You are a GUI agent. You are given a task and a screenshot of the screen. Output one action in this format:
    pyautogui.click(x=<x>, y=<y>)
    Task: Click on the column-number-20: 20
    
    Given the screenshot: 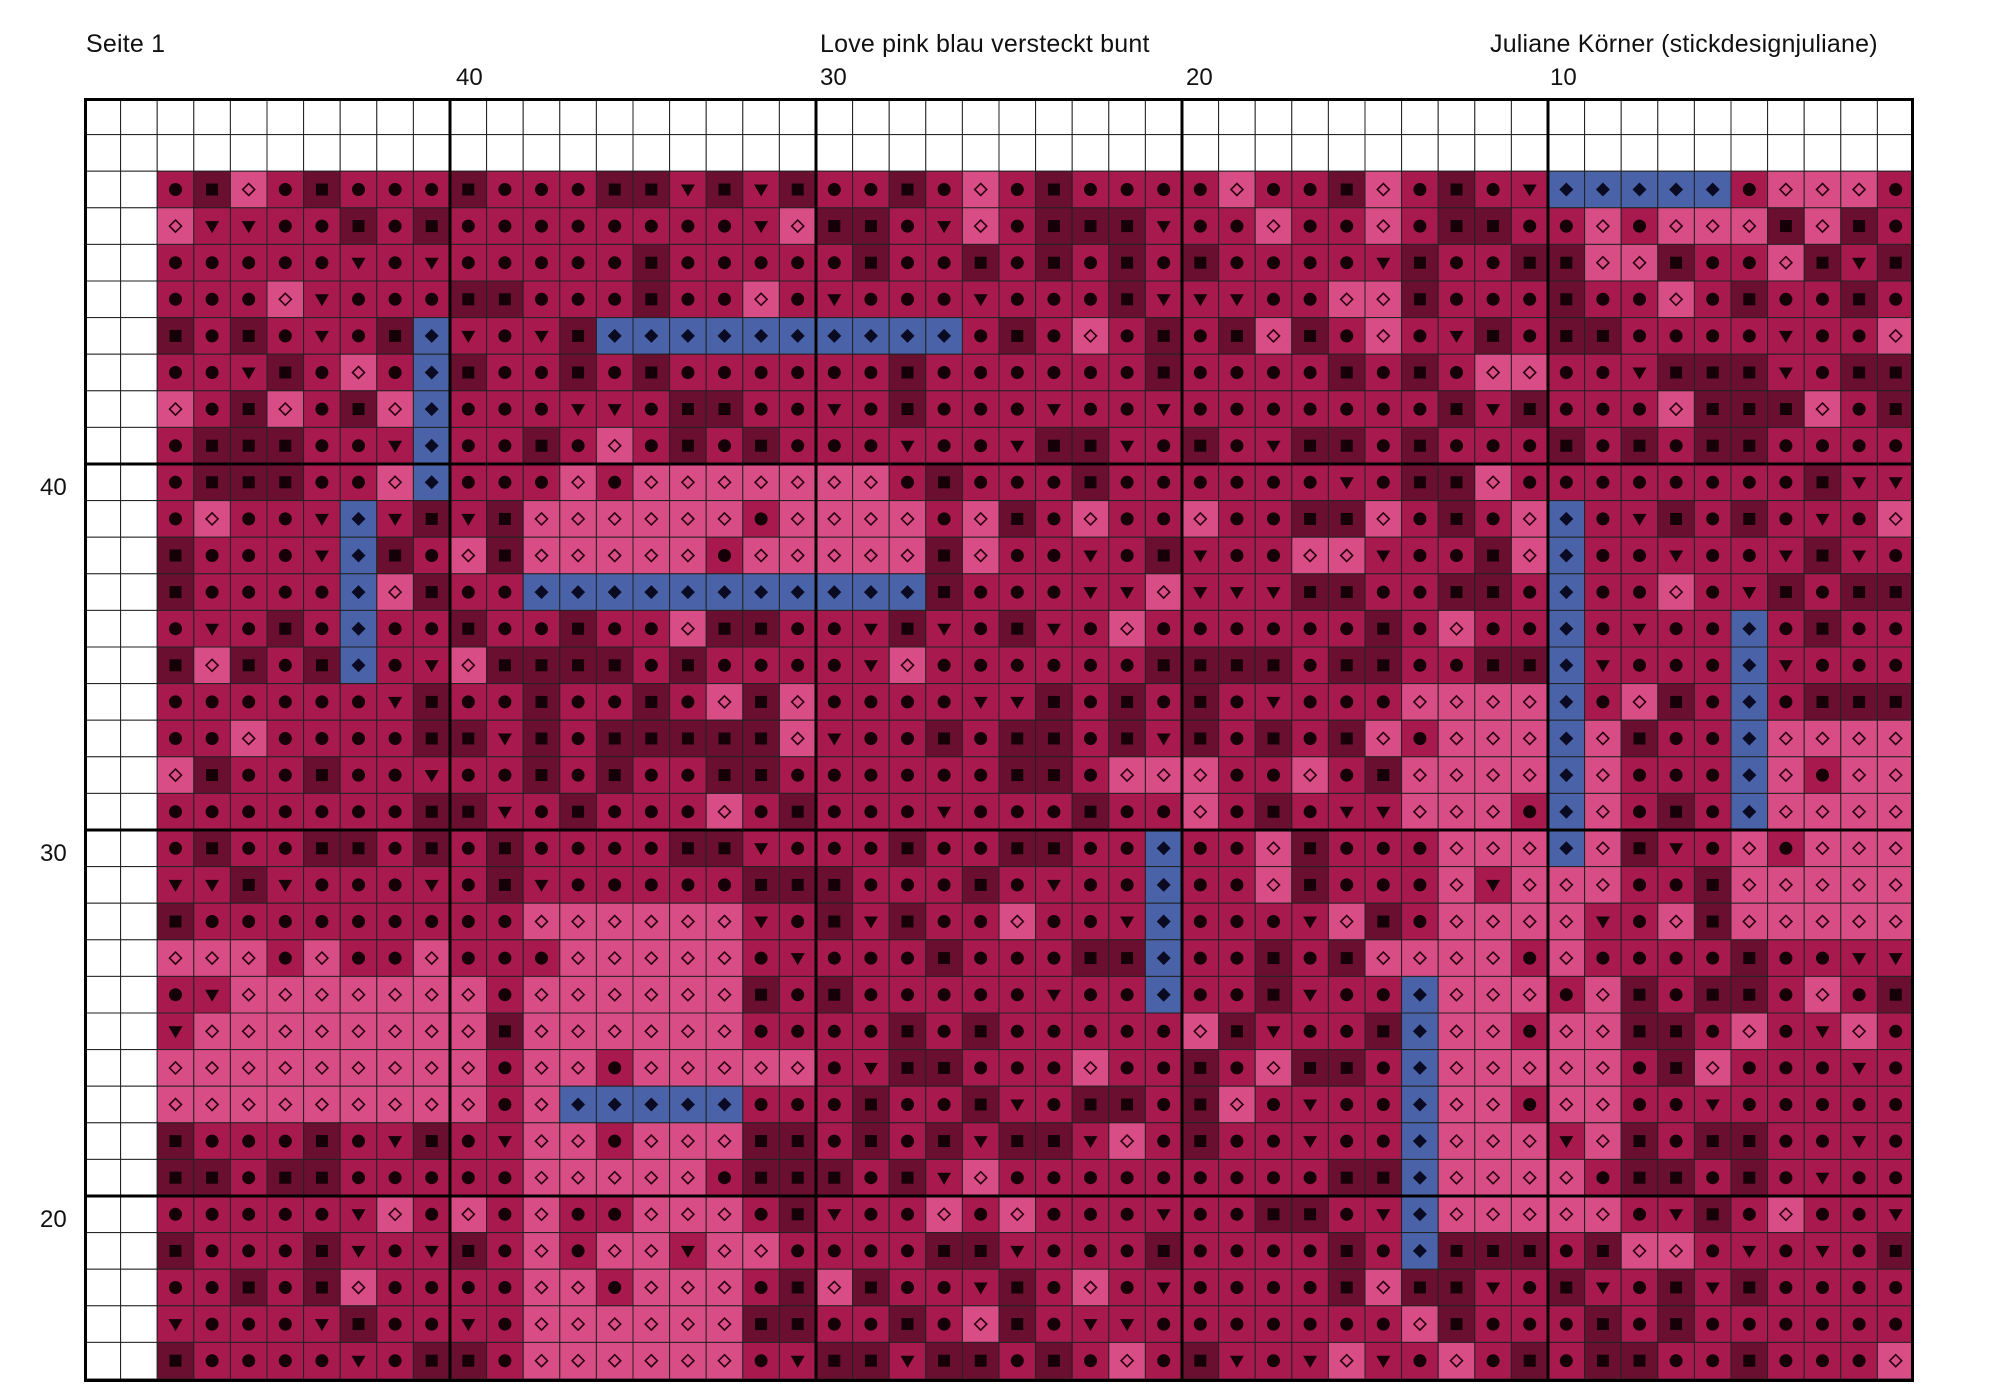 What is the action you would take?
    pyautogui.click(x=1199, y=77)
    